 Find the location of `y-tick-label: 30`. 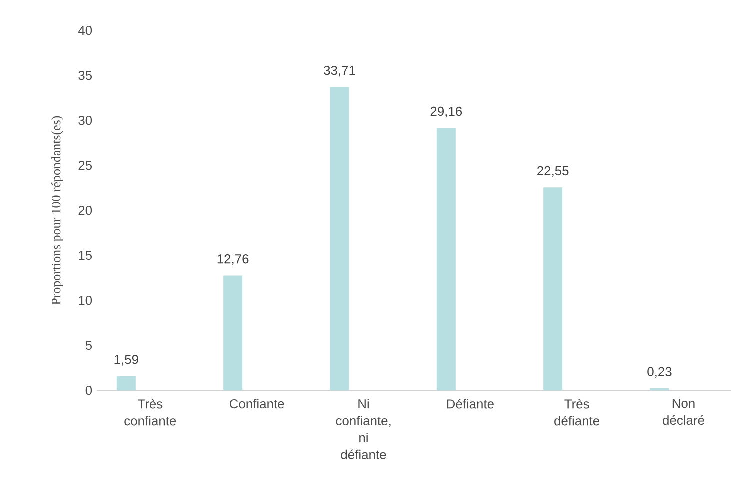

y-tick-label: 30 is located at coordinates (85, 121).